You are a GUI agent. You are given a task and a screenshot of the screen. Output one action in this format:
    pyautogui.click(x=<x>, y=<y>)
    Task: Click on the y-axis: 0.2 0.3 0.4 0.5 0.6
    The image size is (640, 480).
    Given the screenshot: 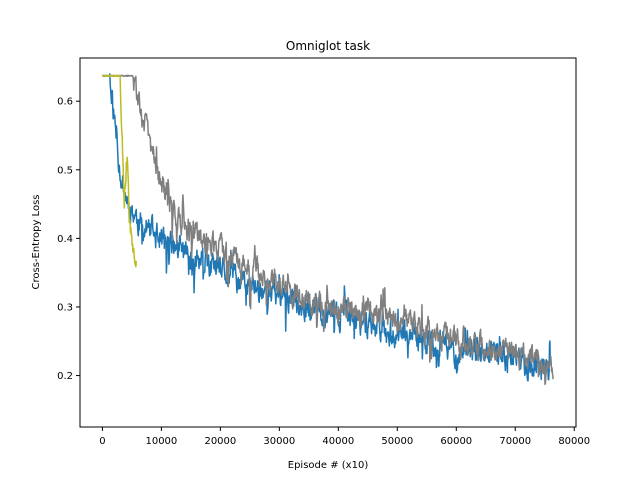 What is the action you would take?
    pyautogui.click(x=68, y=239)
    